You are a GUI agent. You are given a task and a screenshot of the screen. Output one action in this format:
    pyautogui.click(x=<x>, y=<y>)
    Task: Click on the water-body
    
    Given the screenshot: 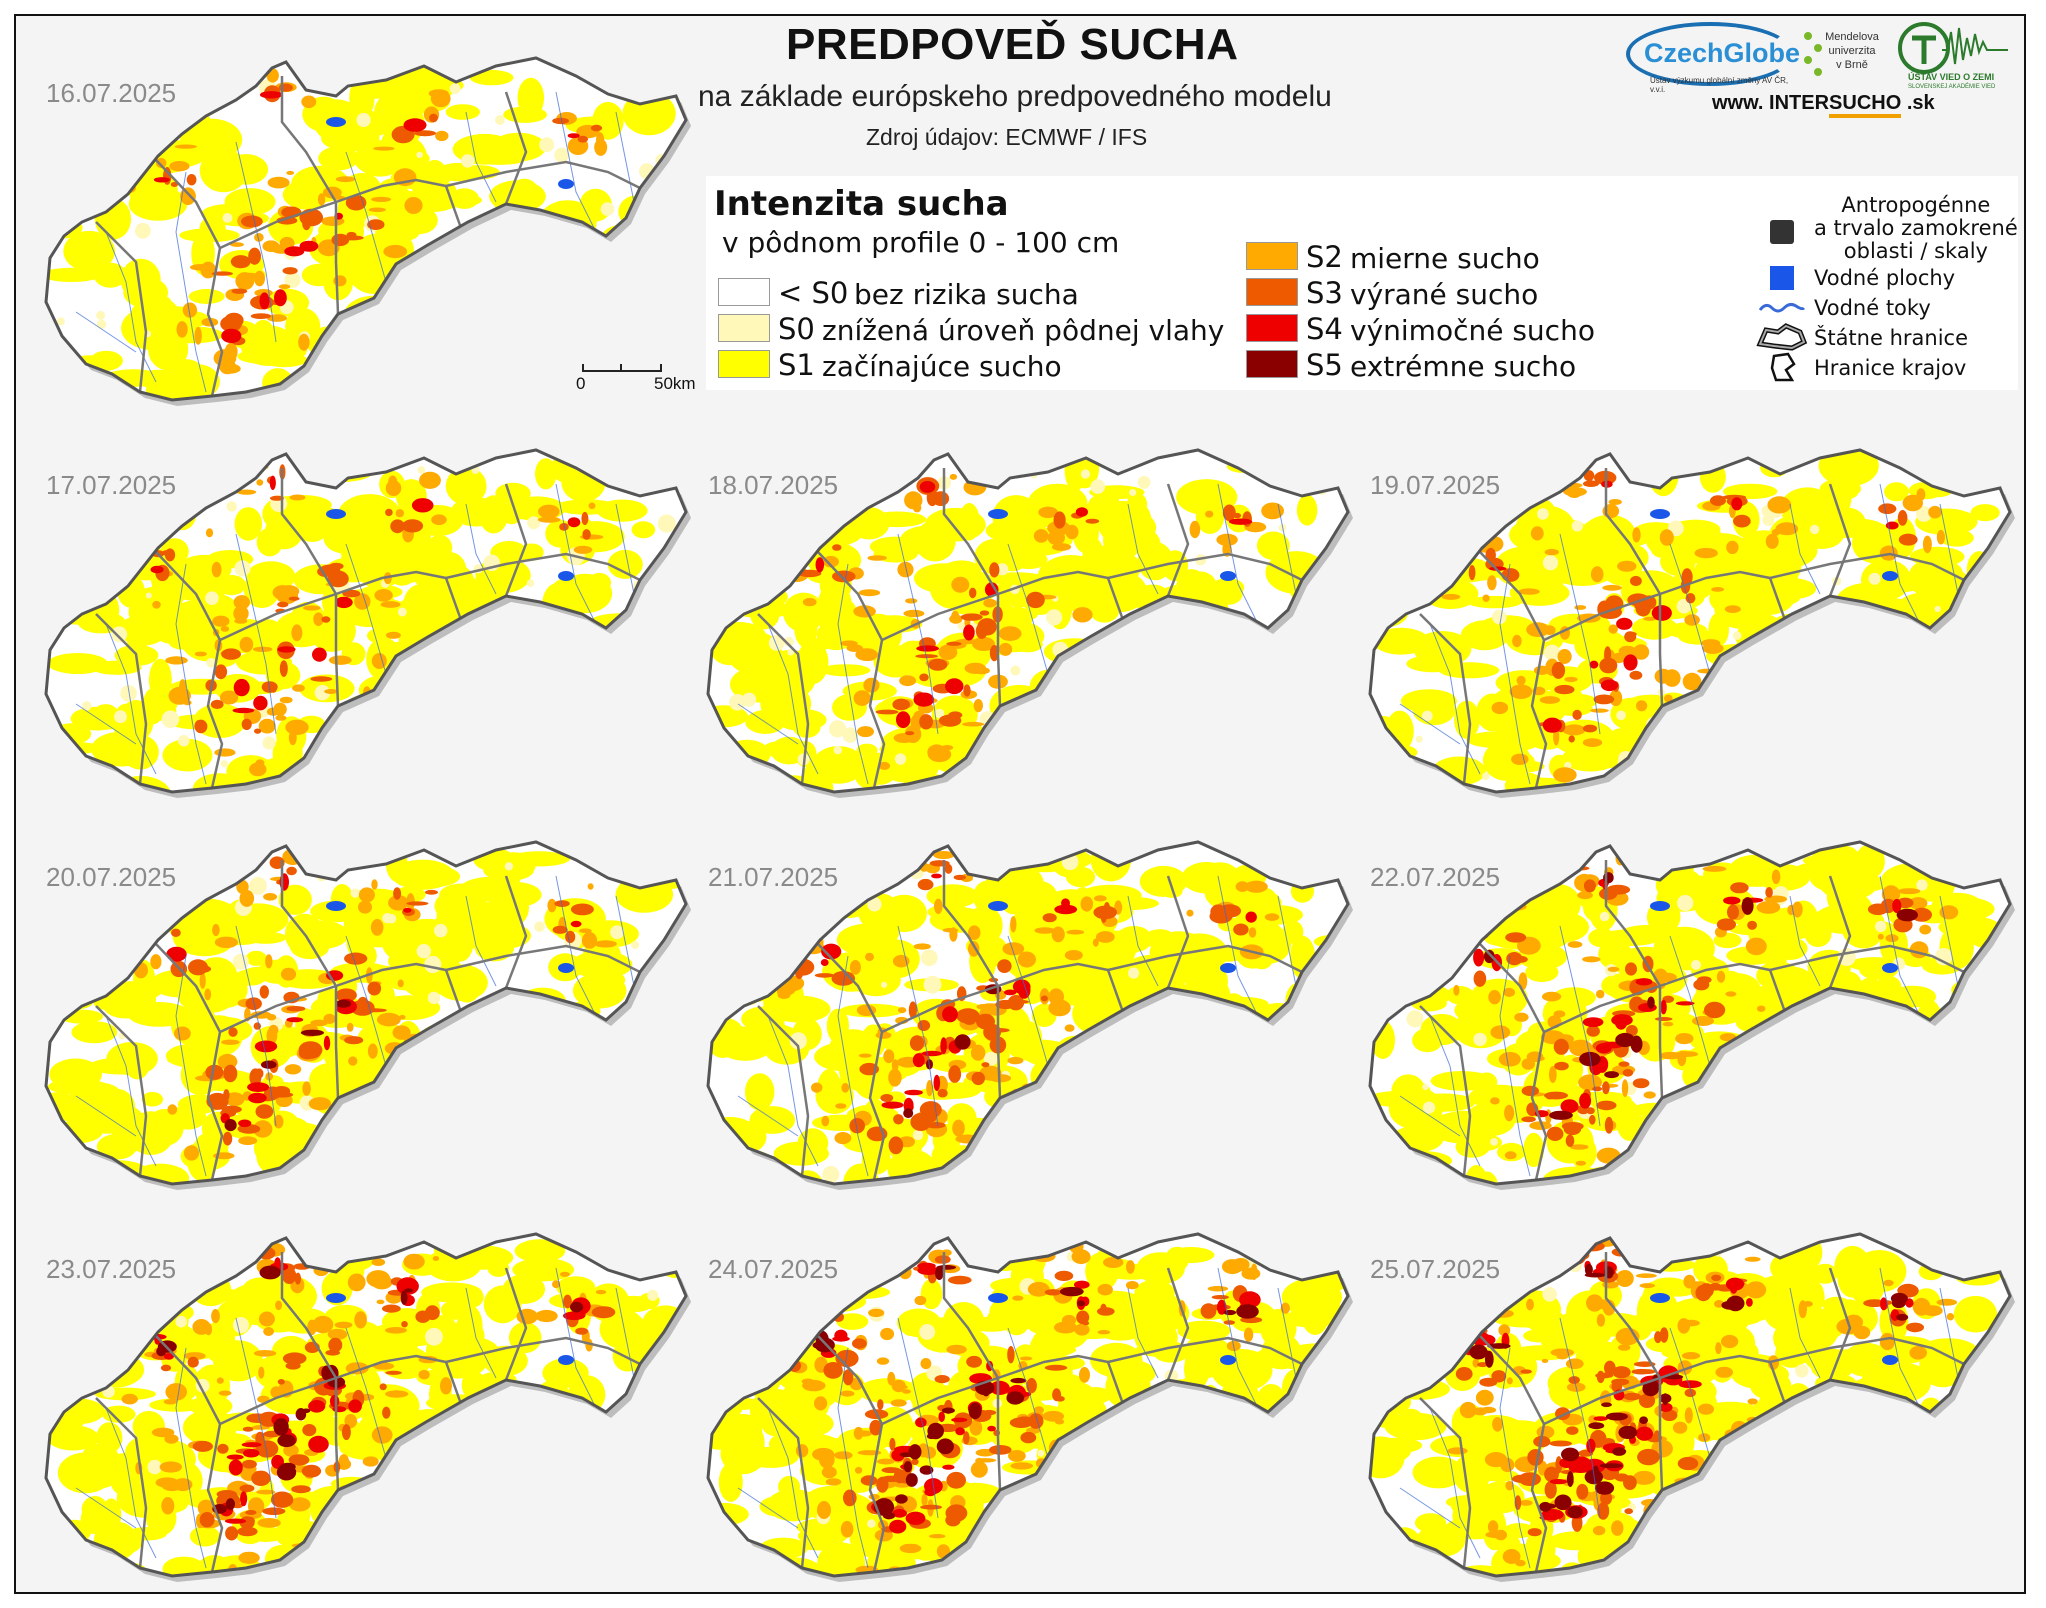 What is the action you would take?
    pyautogui.click(x=566, y=184)
    